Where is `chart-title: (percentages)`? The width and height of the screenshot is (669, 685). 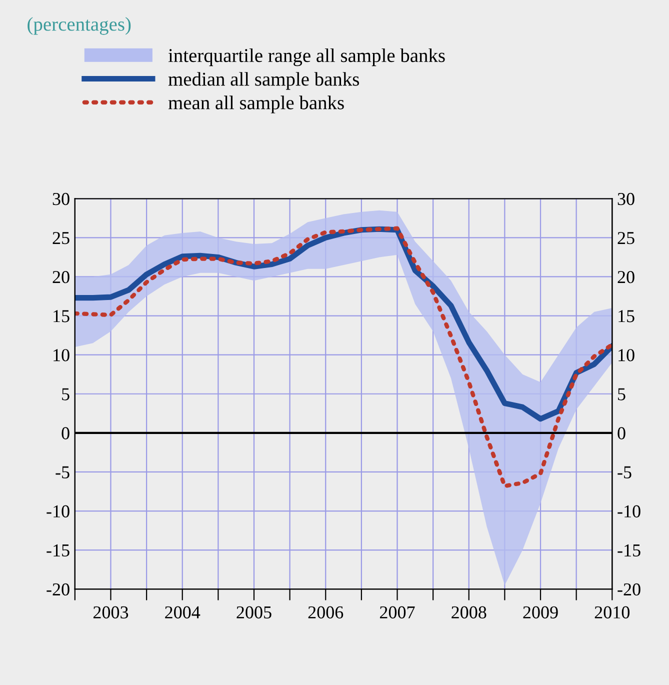 chart-title: (percentages) is located at coordinates (79, 26).